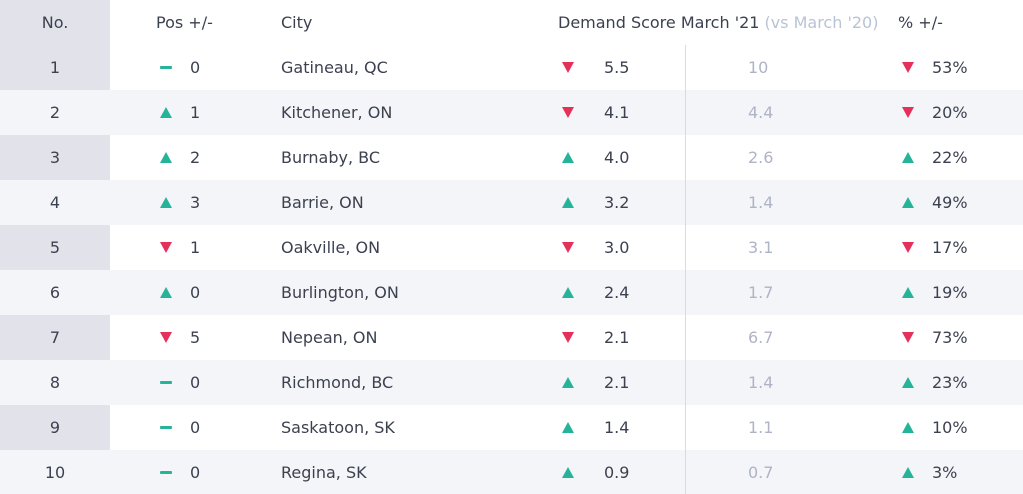 This screenshot has height=494, width=1023. What do you see at coordinates (761, 427) in the screenshot?
I see `previous-demand-score: 1.1` at bounding box center [761, 427].